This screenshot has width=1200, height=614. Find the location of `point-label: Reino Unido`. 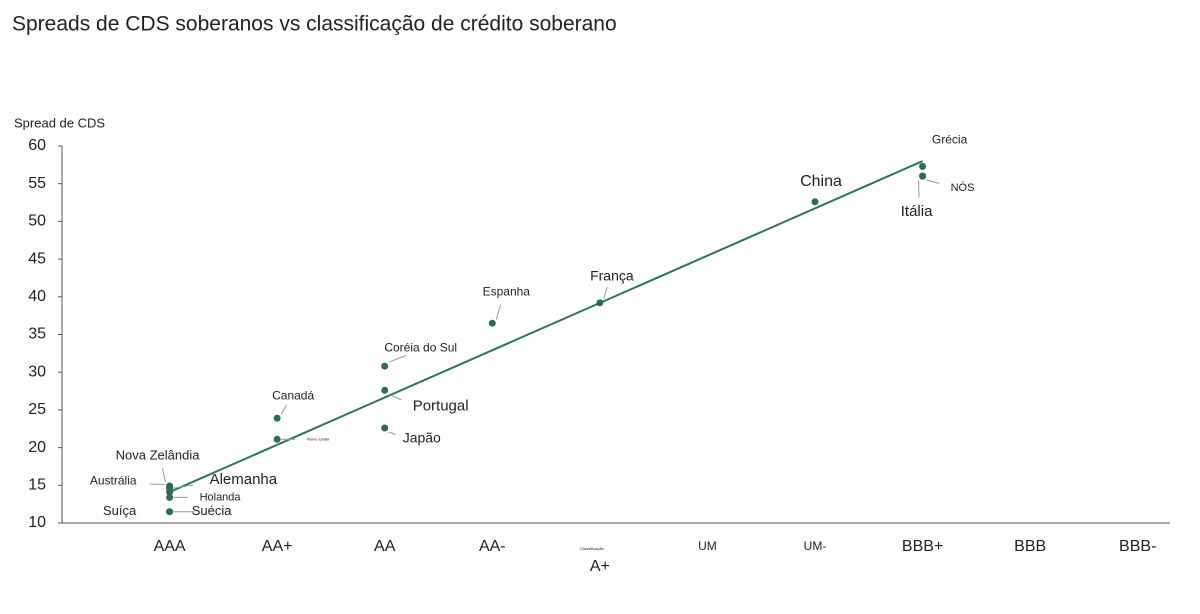

point-label: Reino Unido is located at coordinates (318, 438).